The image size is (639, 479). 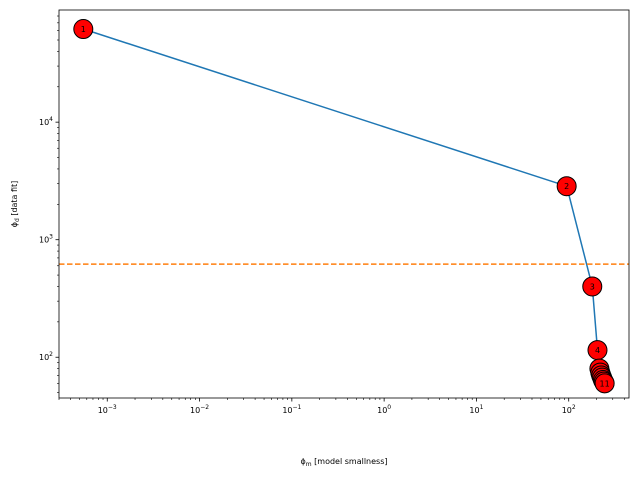 What do you see at coordinates (597, 350) in the screenshot?
I see `data-point-label: 4` at bounding box center [597, 350].